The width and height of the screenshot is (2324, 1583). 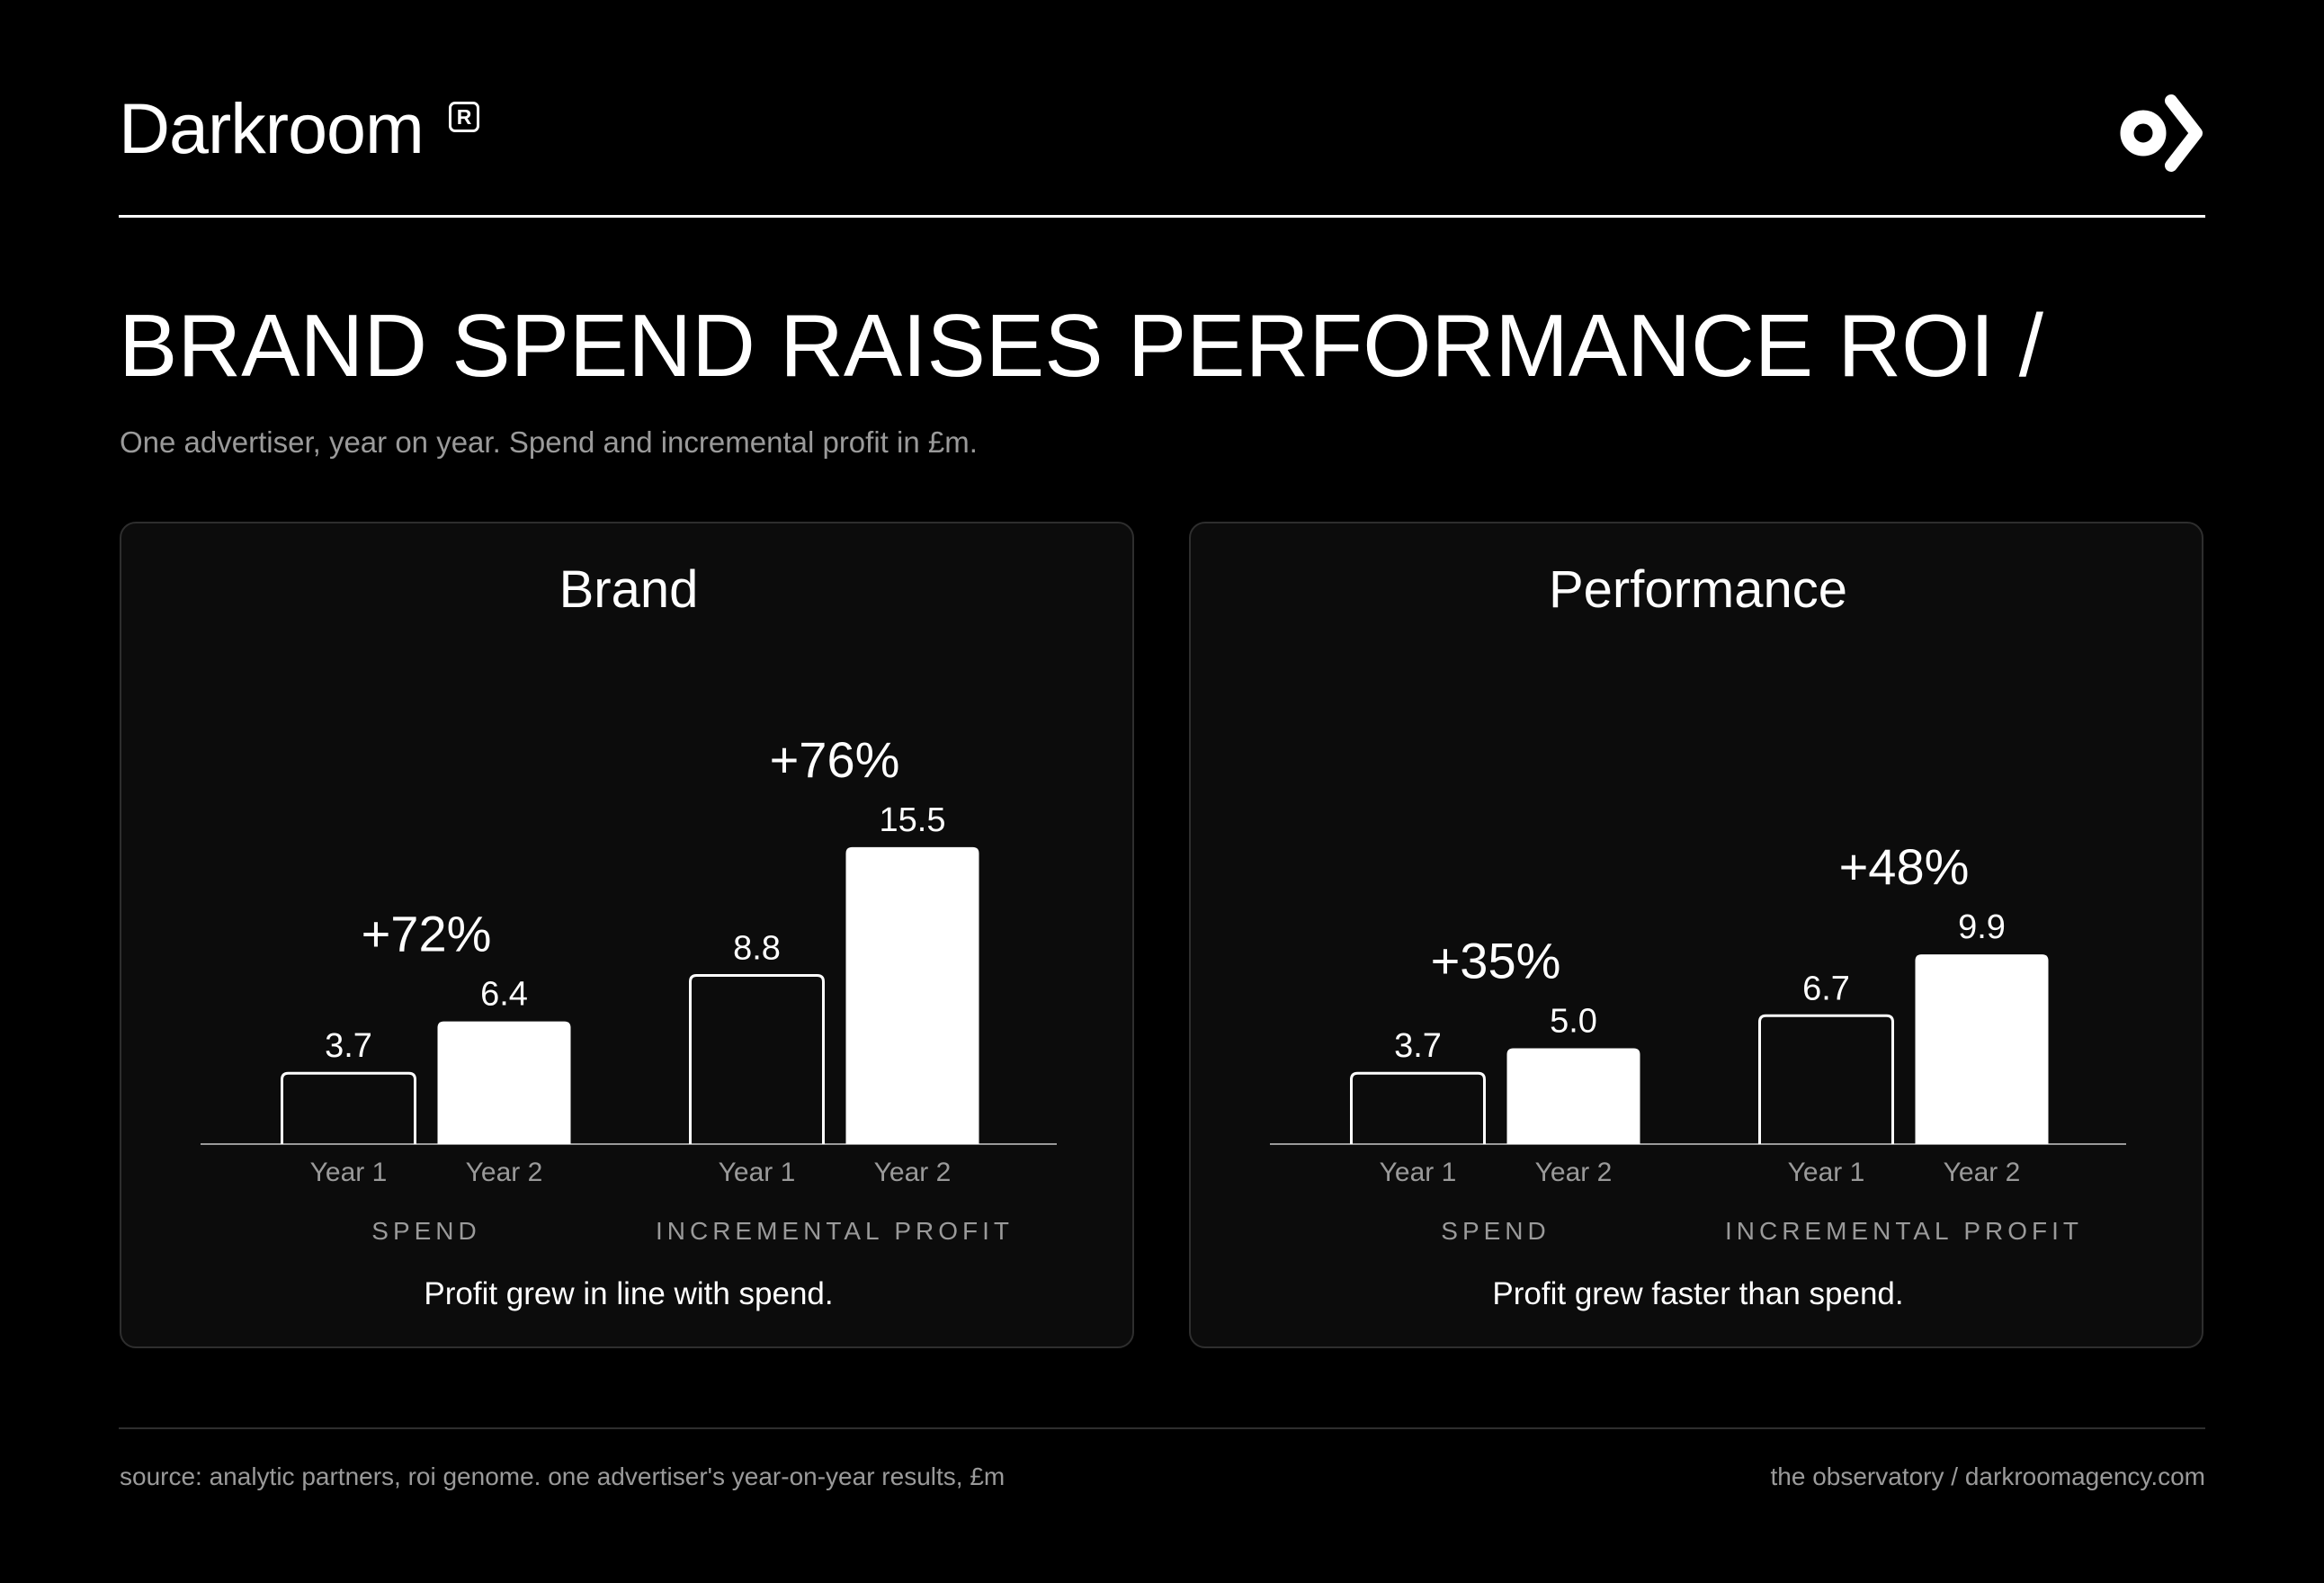 What do you see at coordinates (1698, 589) in the screenshot?
I see `chart-title: Performance` at bounding box center [1698, 589].